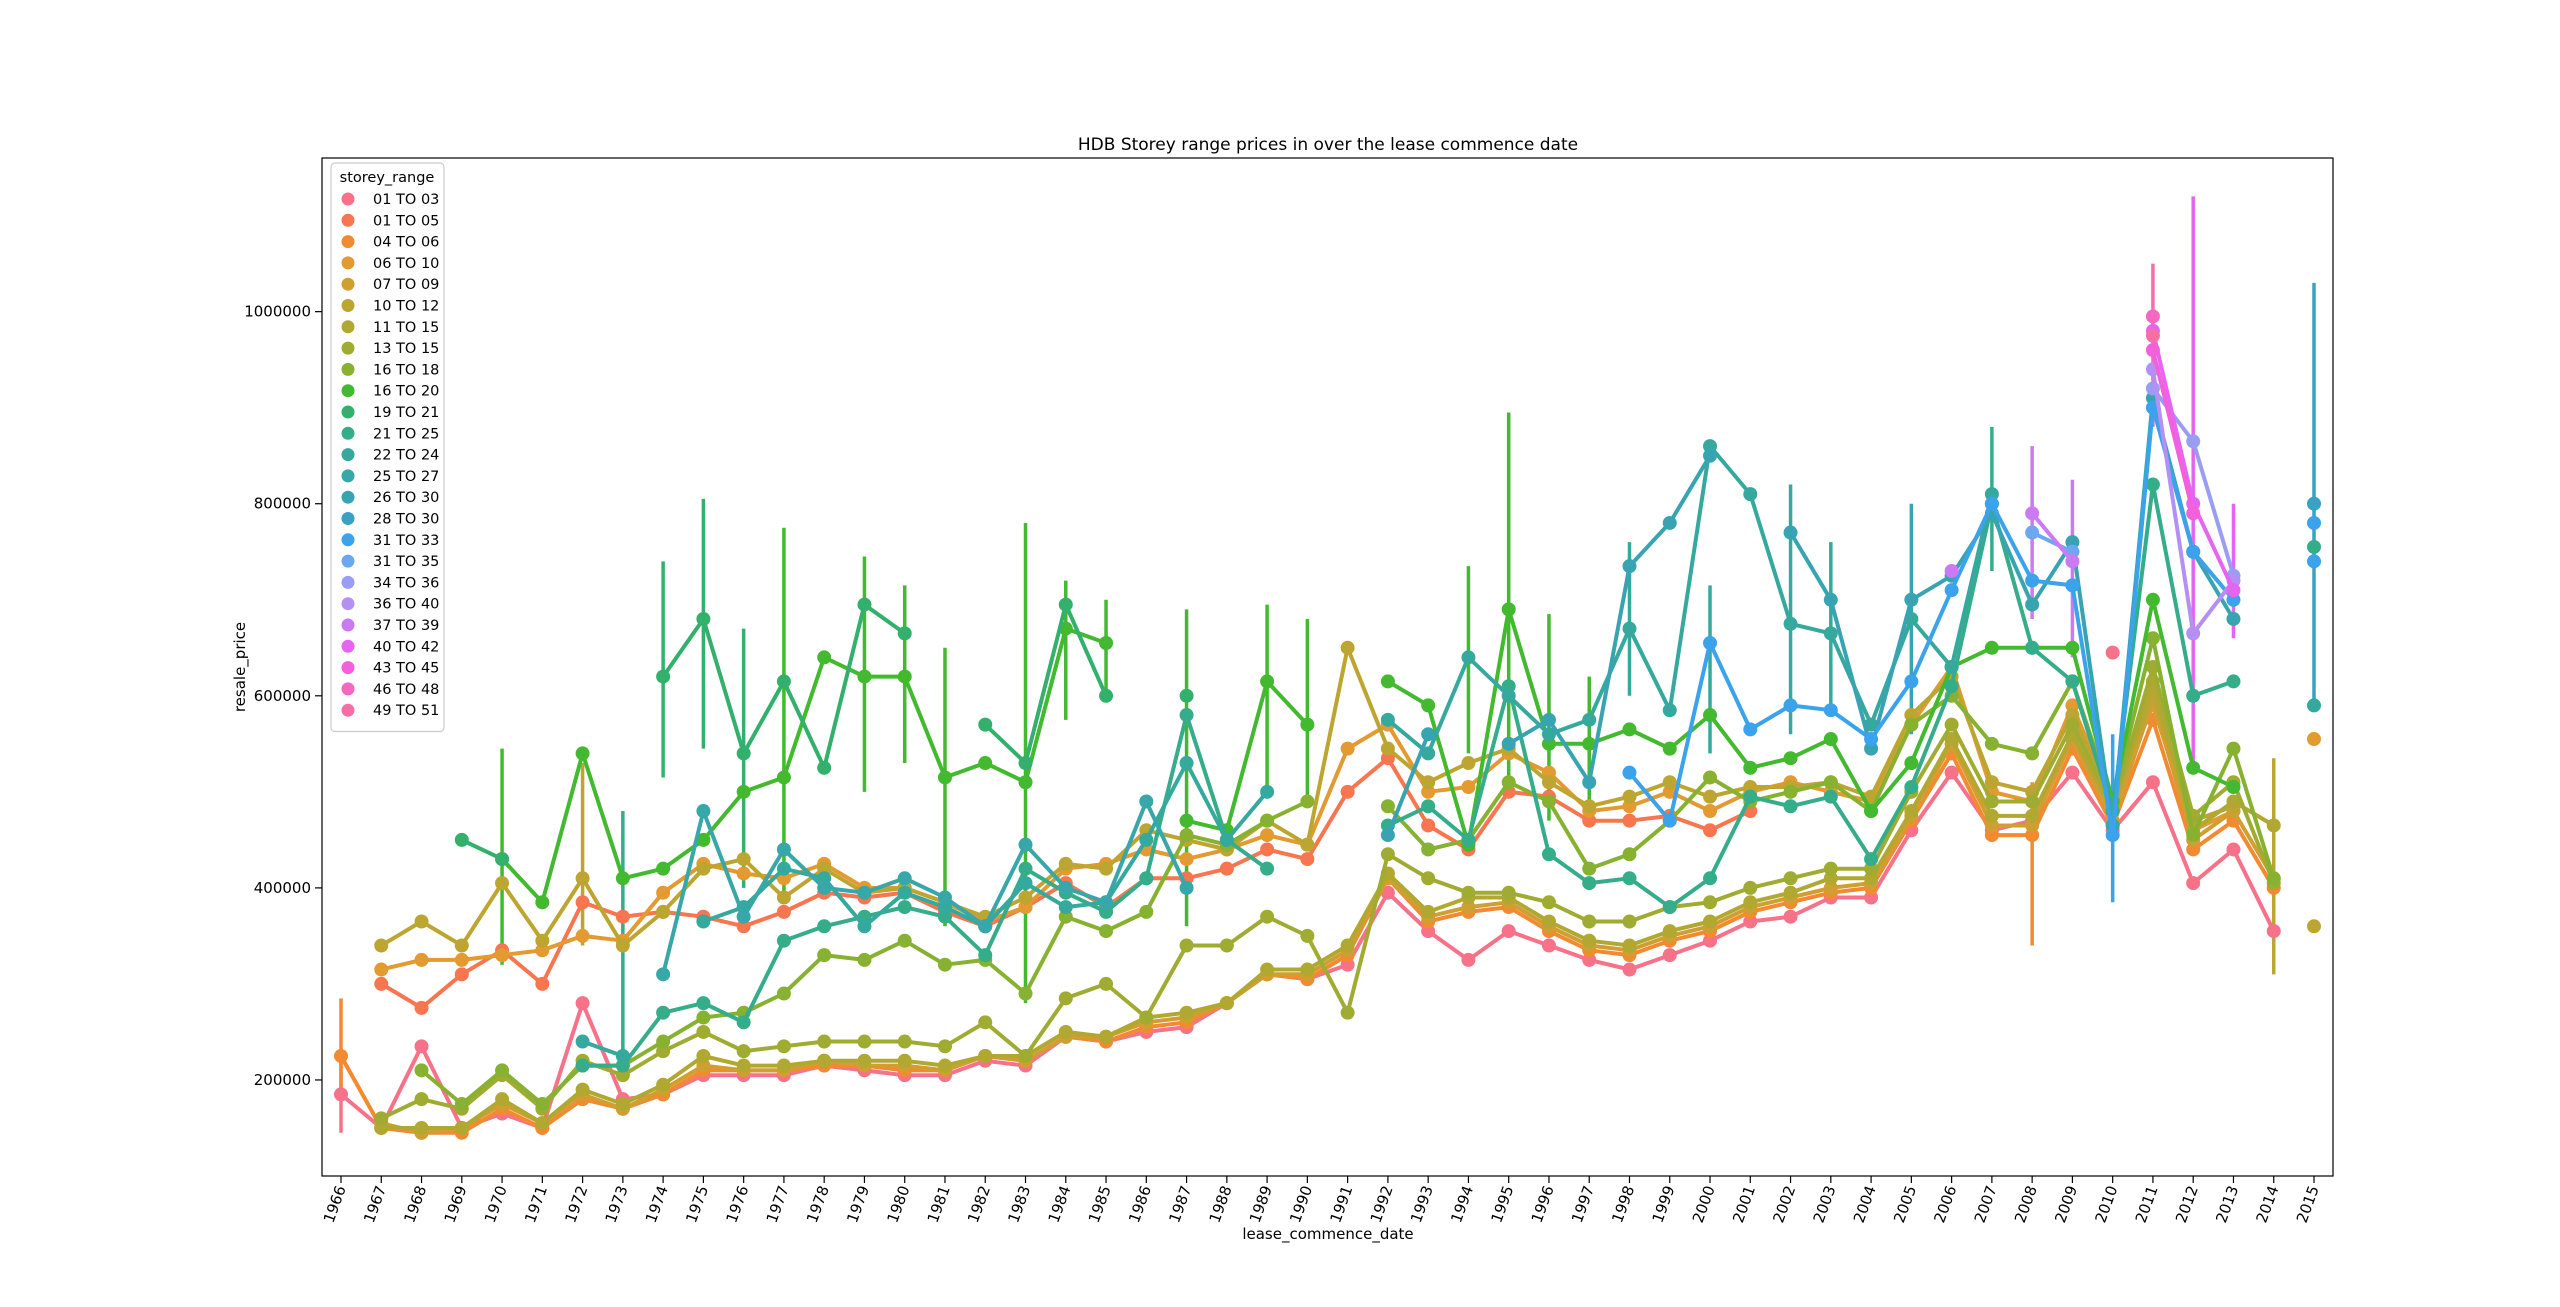 The width and height of the screenshot is (2560, 1307). Describe the element at coordinates (406, 370) in the screenshot. I see `legend-label-8: 16 TO 18` at that location.